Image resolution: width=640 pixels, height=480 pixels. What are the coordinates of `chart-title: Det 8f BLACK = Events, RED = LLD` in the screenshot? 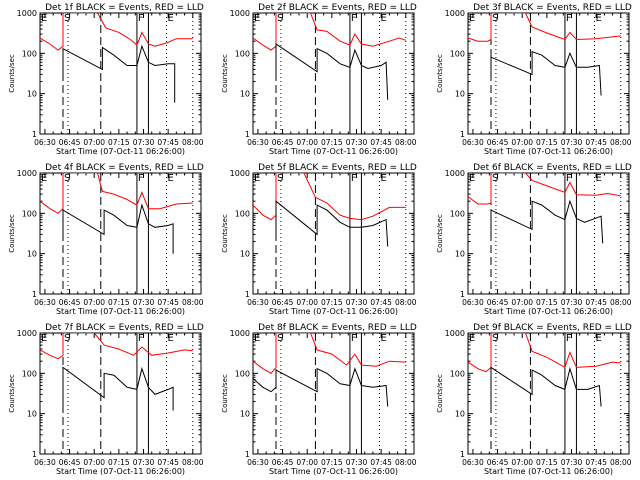 It's located at (337, 328).